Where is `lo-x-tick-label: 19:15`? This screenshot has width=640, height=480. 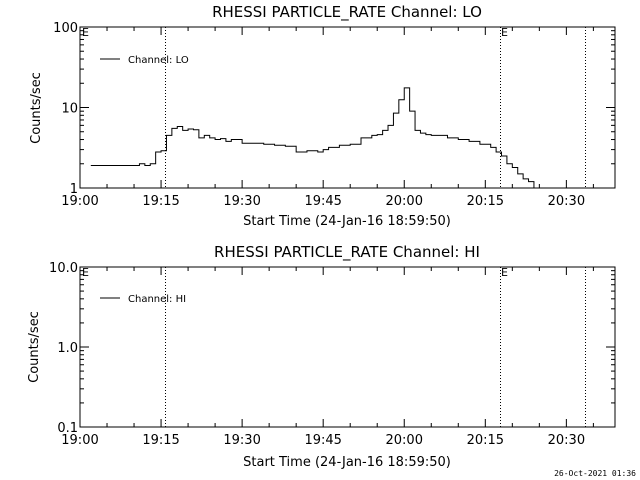 lo-x-tick-label: 19:15 is located at coordinates (160, 201).